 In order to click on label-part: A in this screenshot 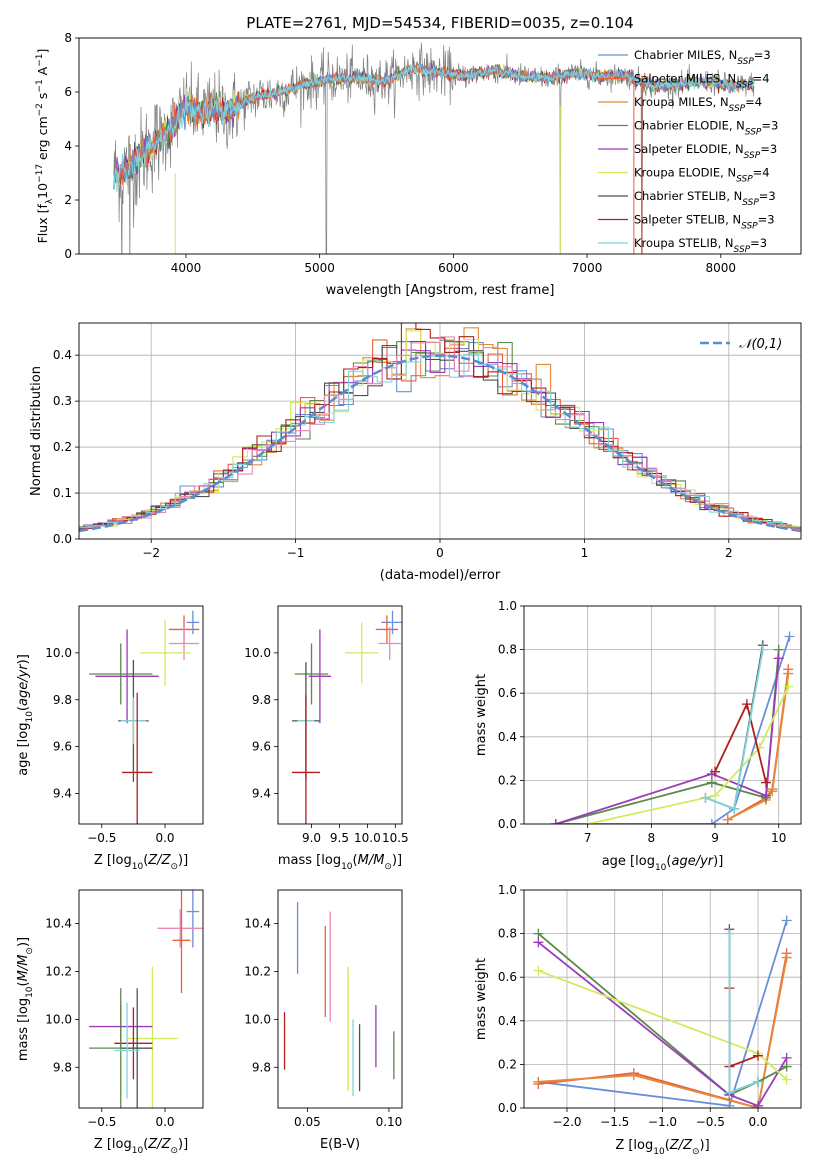, I will do `click(42, 72)`.